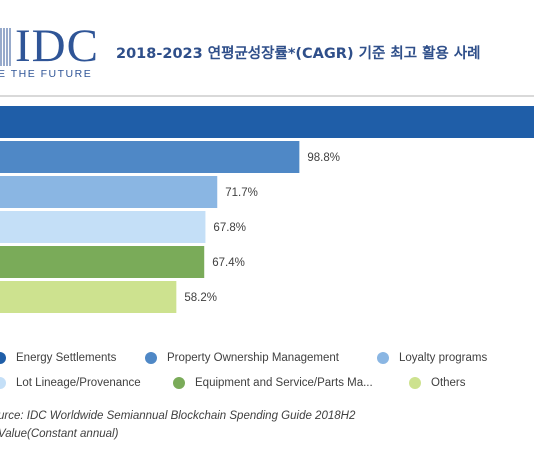  Describe the element at coordinates (46, 74) in the screenshot. I see `logo-tagline: E THE FUTURE` at that location.